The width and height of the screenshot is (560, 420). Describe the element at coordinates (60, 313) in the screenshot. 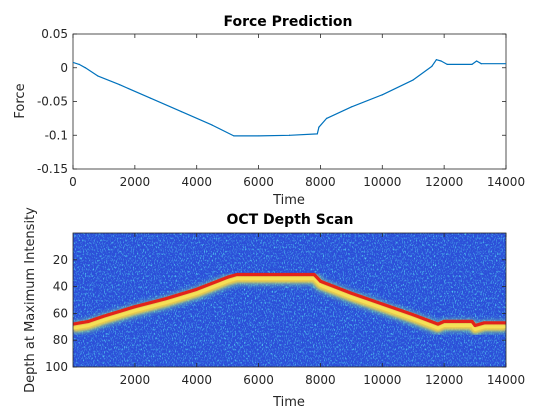

I see `y-tick-label: 60` at that location.